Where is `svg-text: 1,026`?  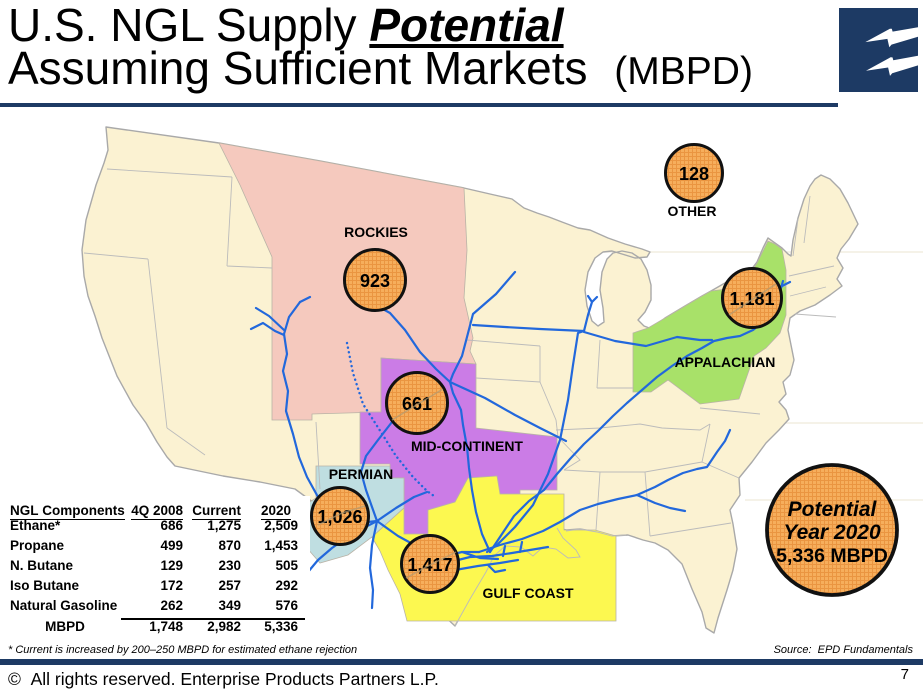 svg-text: 1,026 is located at coordinates (339, 517).